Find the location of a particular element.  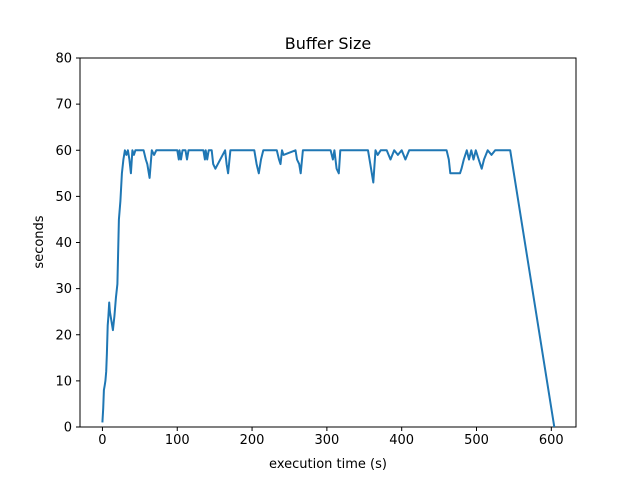

x-axis: 0 100 200 300 400 500 600 is located at coordinates (331, 437).